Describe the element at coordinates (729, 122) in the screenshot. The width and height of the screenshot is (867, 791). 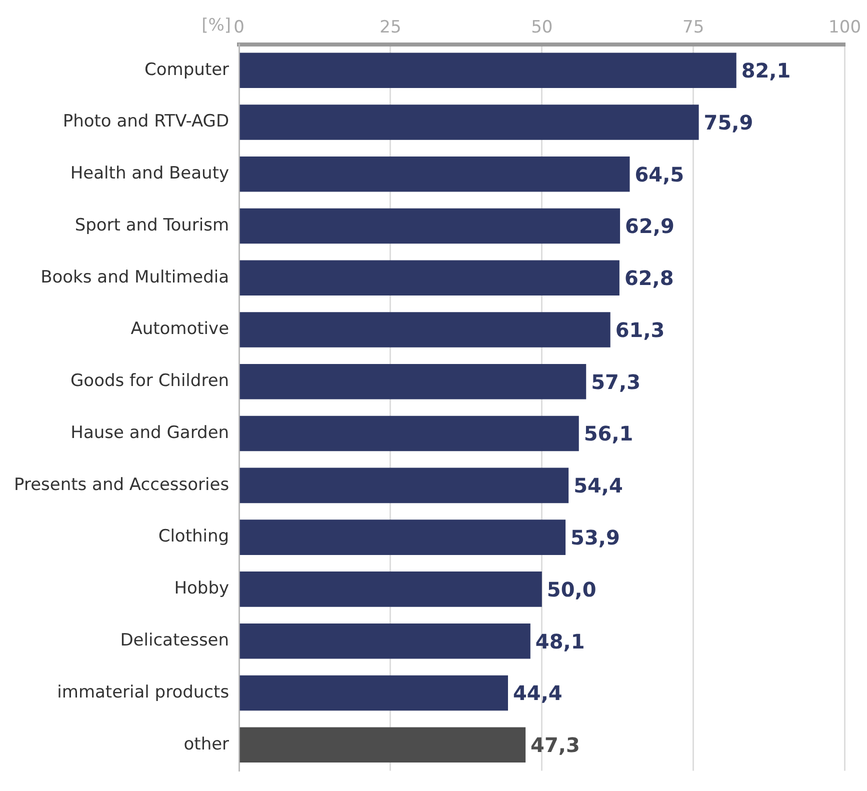
I see `data-label: 75,9` at that location.